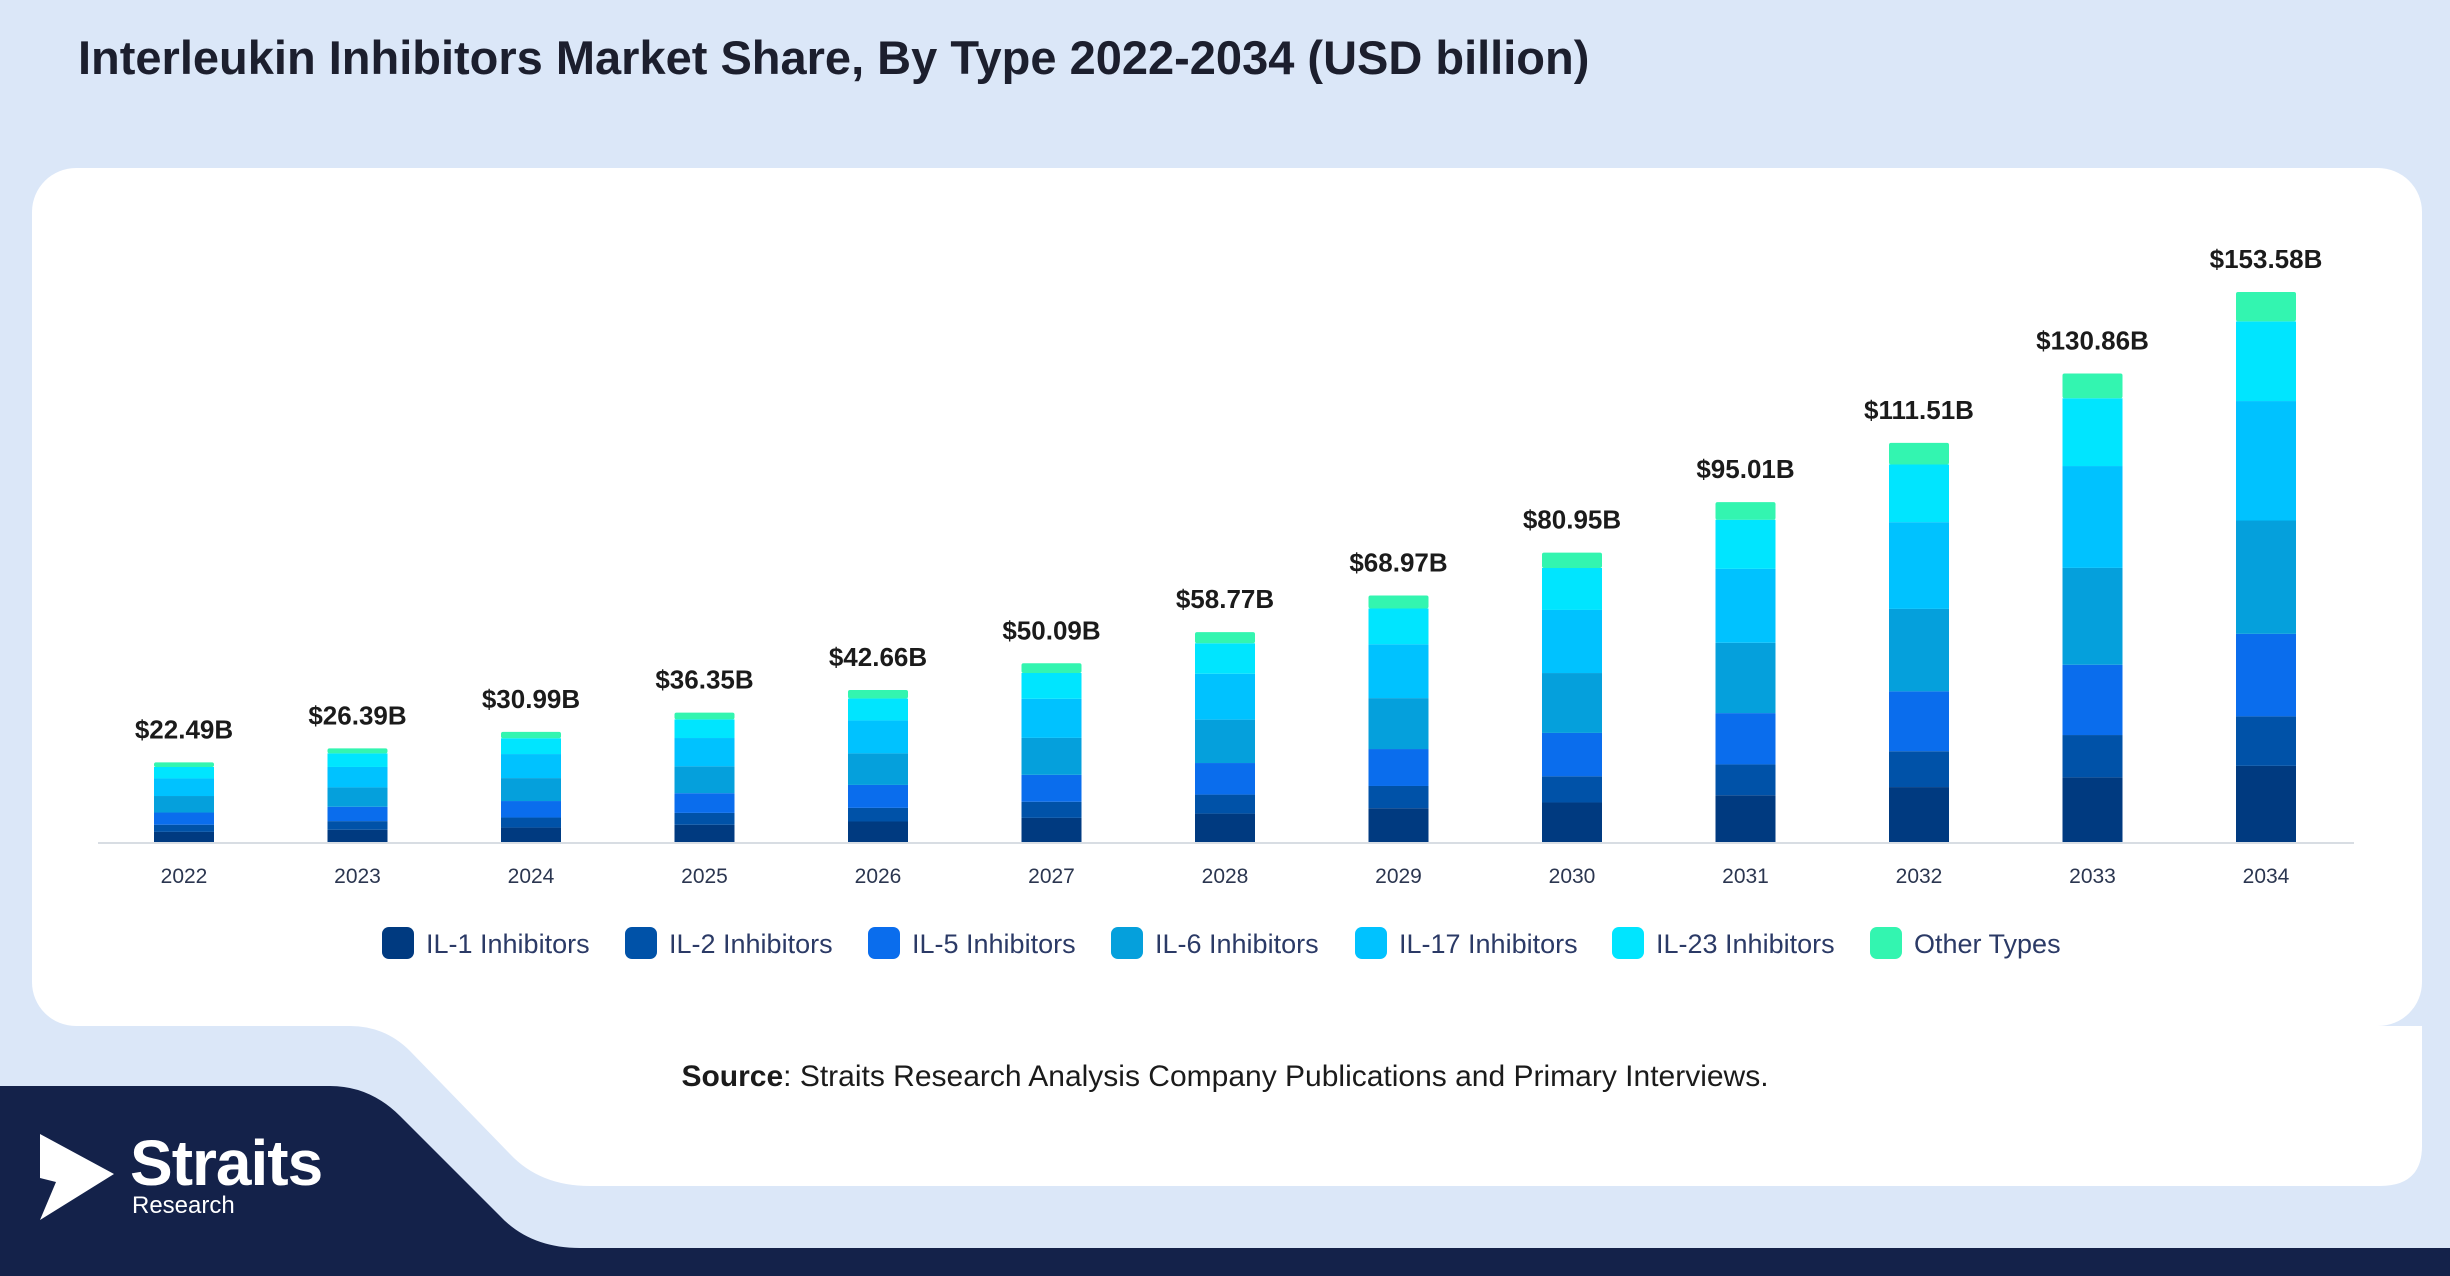 The height and width of the screenshot is (1276, 2450). Describe the element at coordinates (878, 657) in the screenshot. I see `data-label: $42.66B` at that location.